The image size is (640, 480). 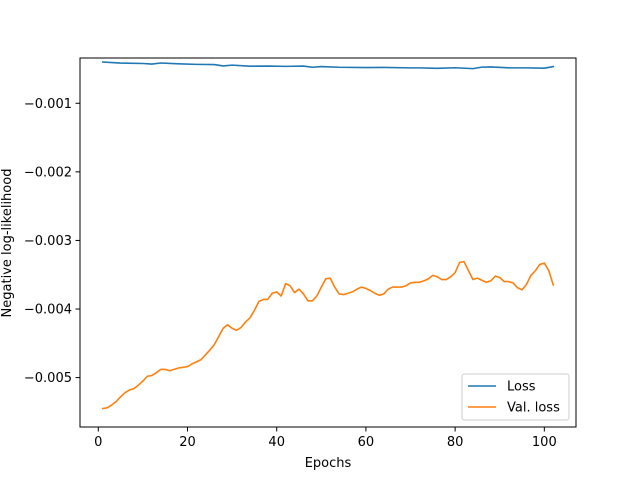 I want to click on x-tick-label: 0, so click(x=98, y=442).